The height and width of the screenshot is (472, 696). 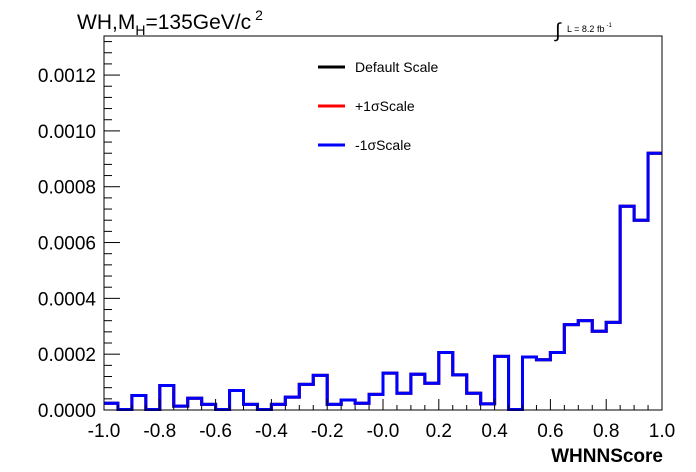 What do you see at coordinates (550, 431) in the screenshot?
I see `x-tick-label: 0.6` at bounding box center [550, 431].